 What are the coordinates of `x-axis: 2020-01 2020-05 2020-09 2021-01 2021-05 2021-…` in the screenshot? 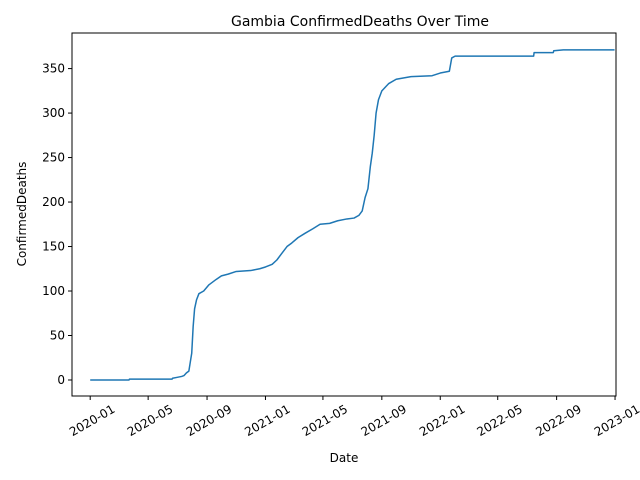 It's located at (353, 417).